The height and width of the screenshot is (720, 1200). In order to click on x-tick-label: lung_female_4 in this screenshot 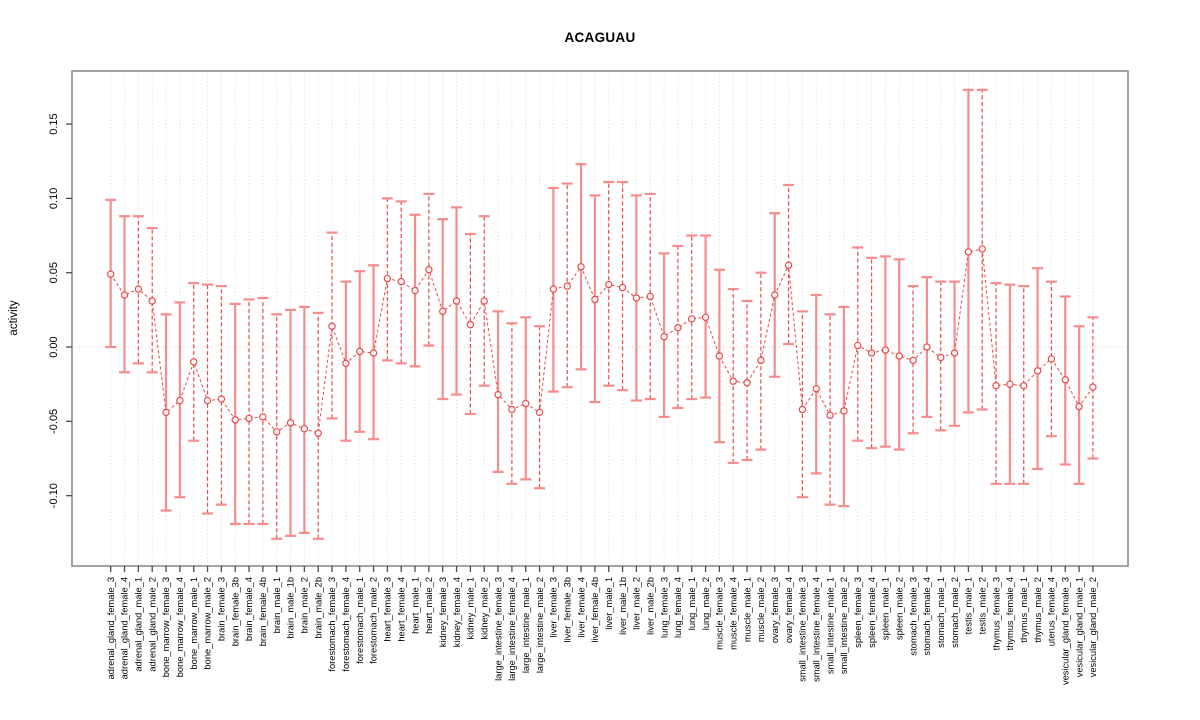, I will do `click(678, 607)`.